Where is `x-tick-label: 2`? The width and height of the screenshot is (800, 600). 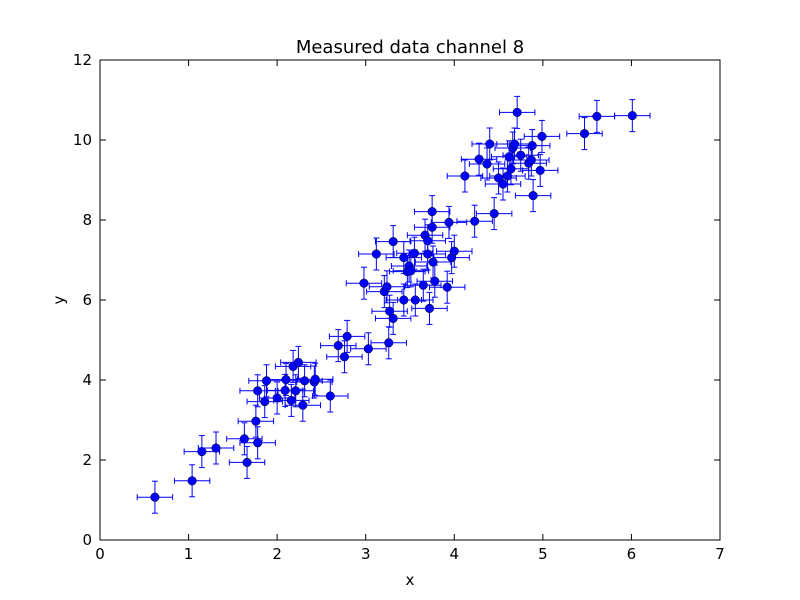 x-tick-label: 2 is located at coordinates (277, 554).